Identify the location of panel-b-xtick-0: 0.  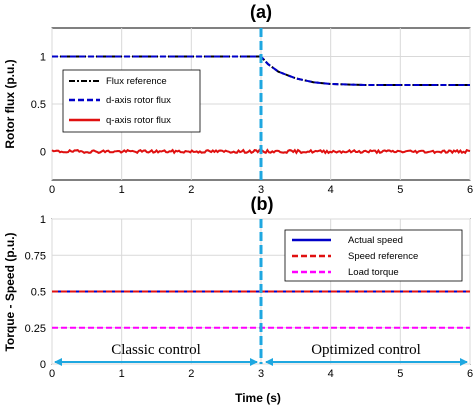
(52, 374).